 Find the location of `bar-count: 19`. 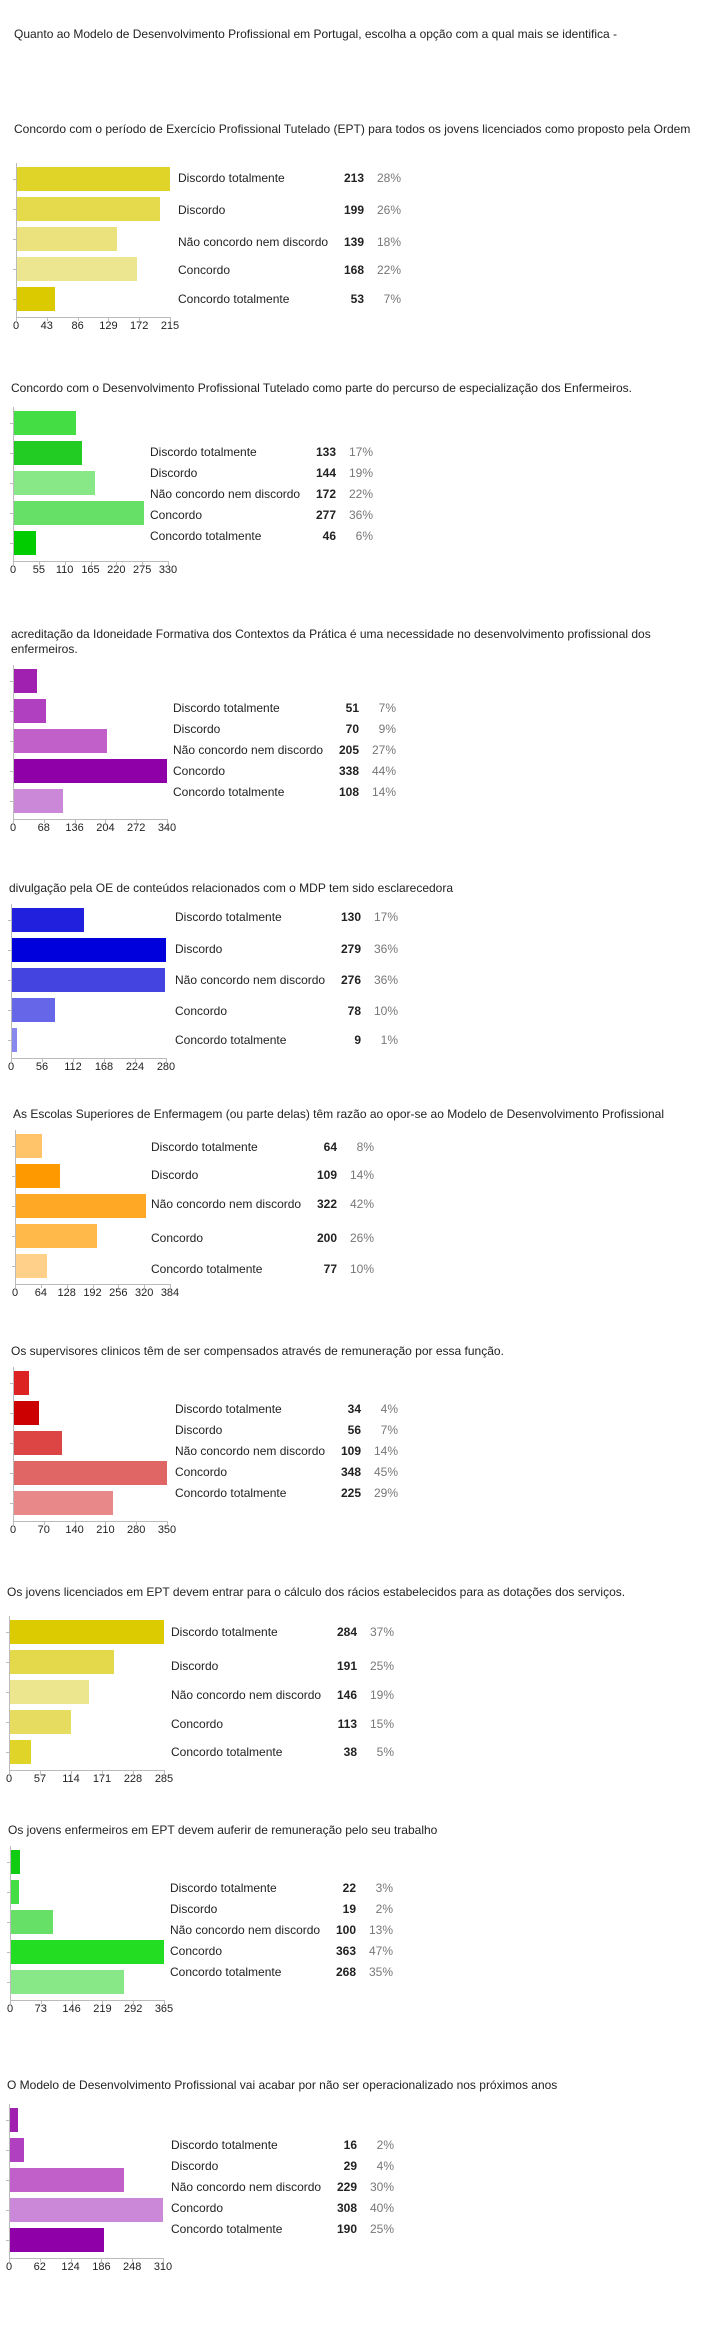

bar-count: 19 is located at coordinates (349, 1909).